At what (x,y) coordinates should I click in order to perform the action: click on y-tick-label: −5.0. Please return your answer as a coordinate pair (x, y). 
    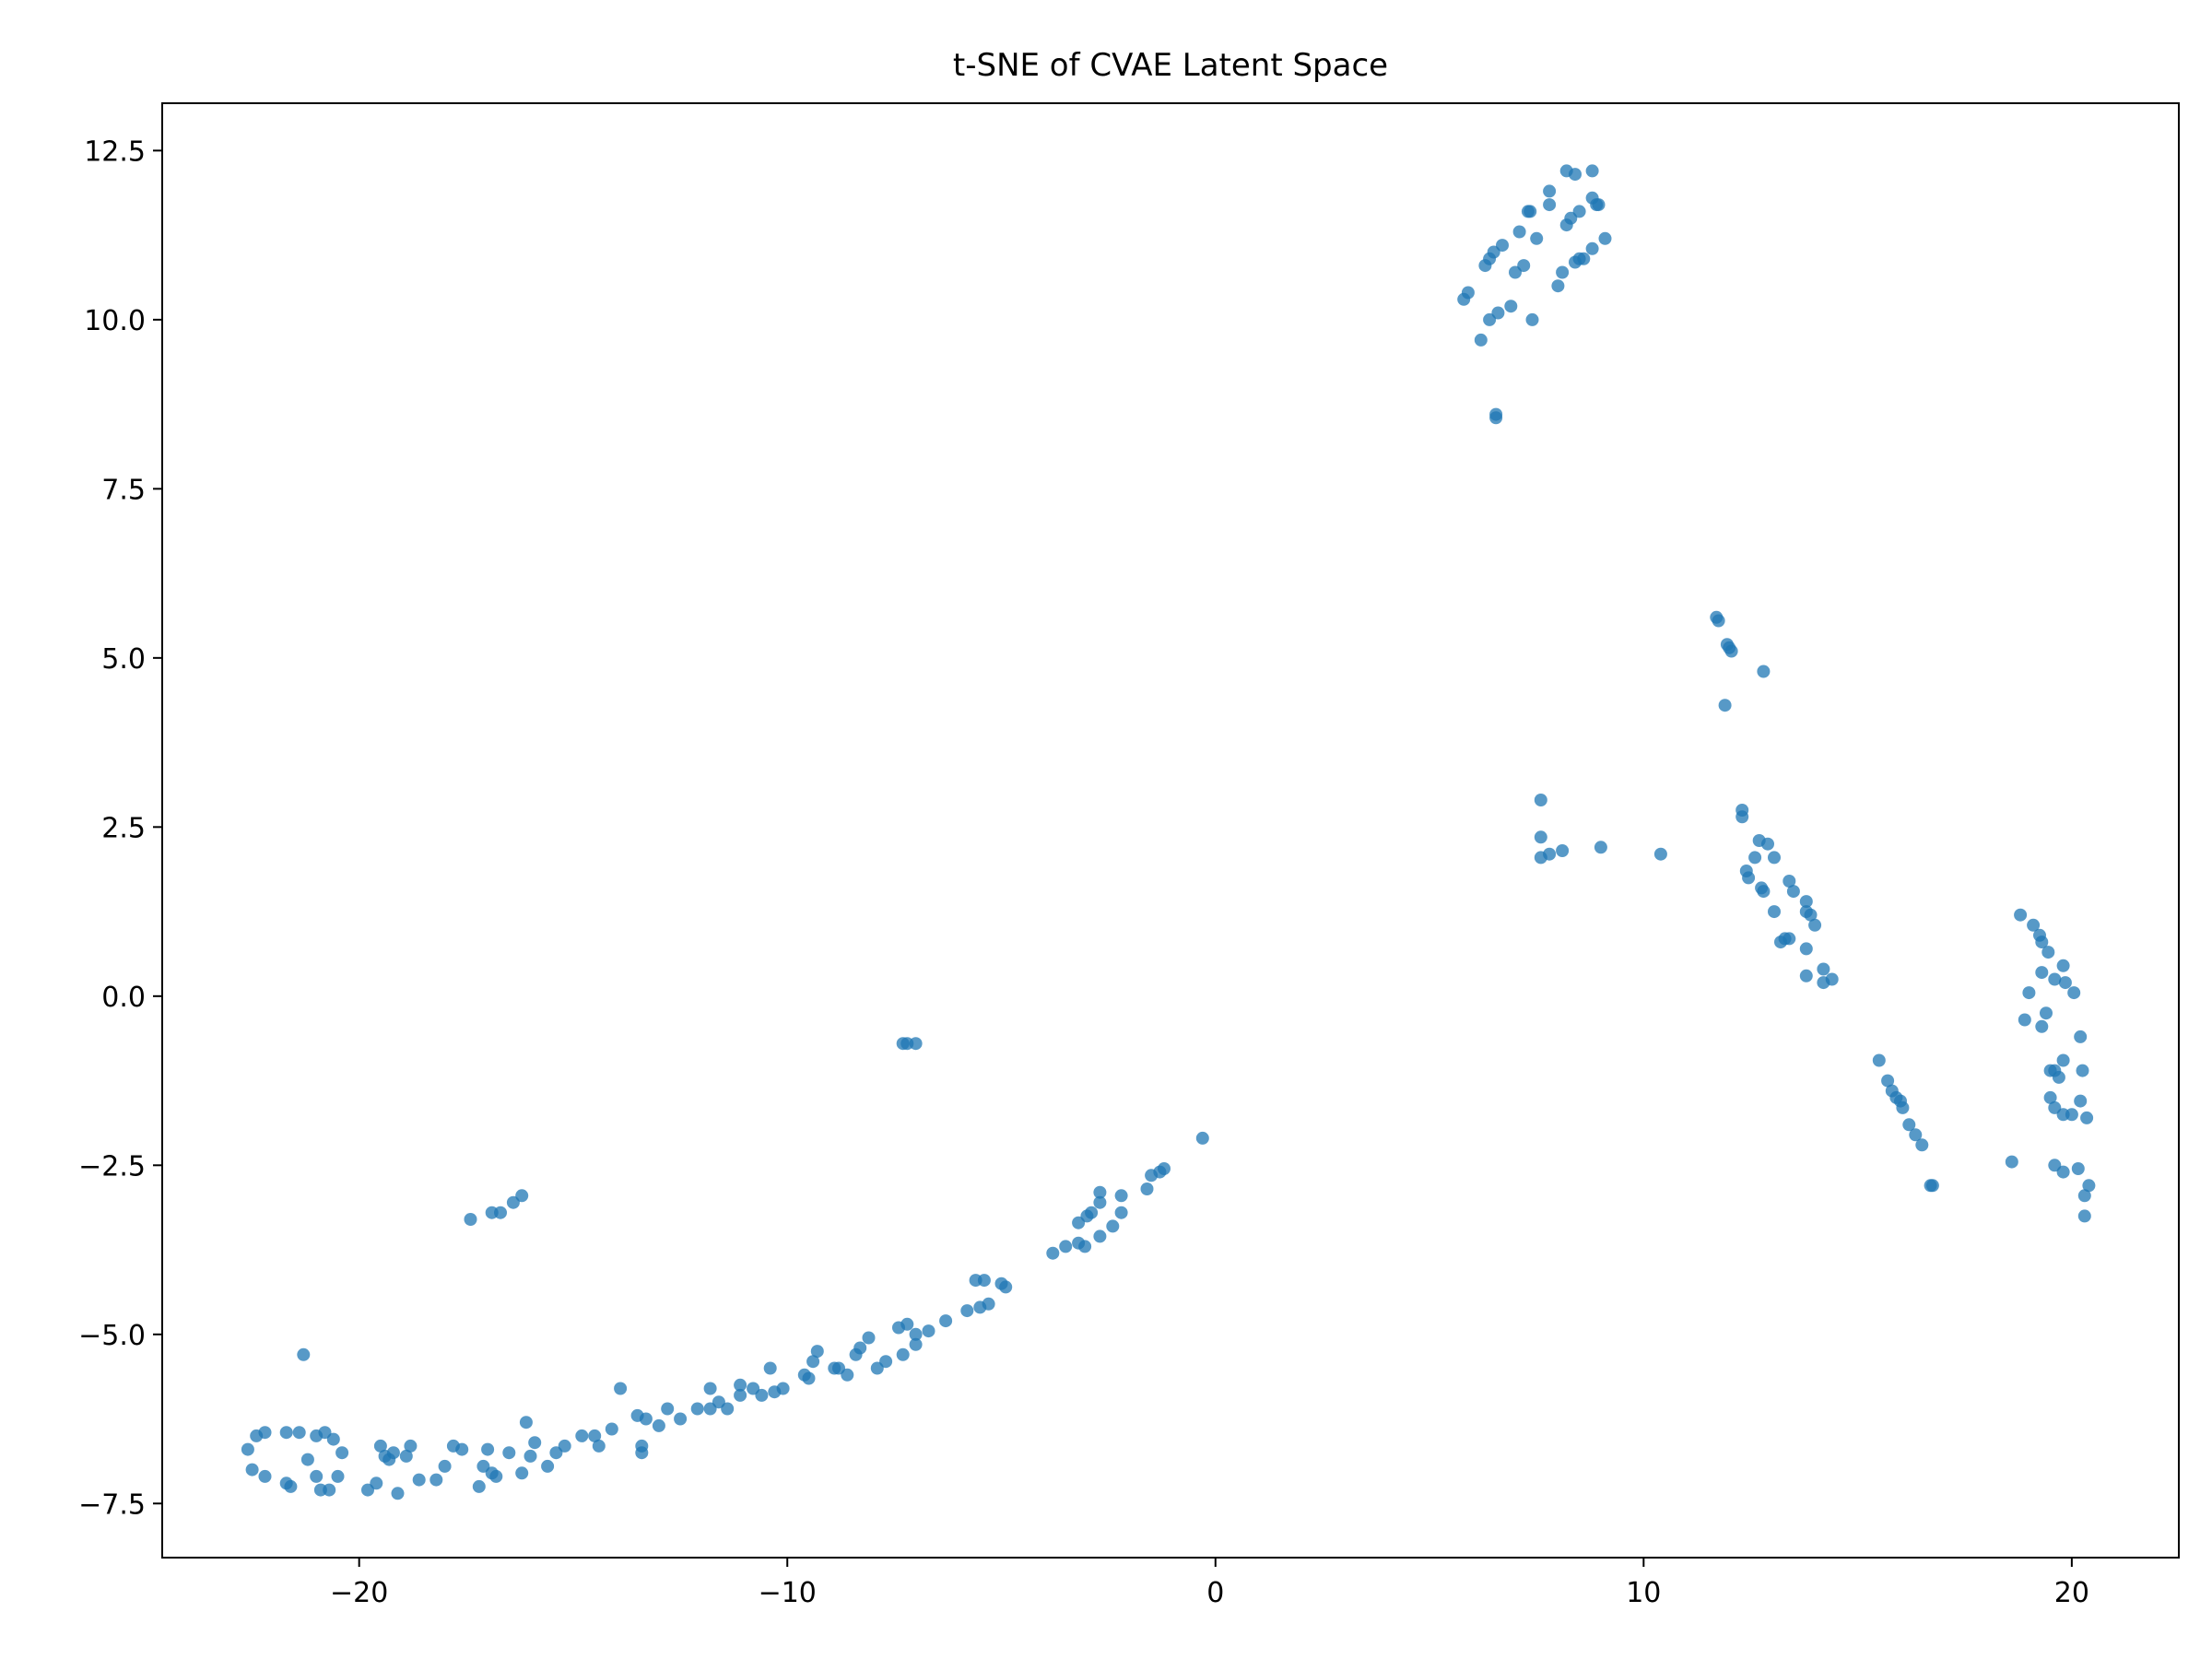
    Looking at the image, I should click on (112, 1336).